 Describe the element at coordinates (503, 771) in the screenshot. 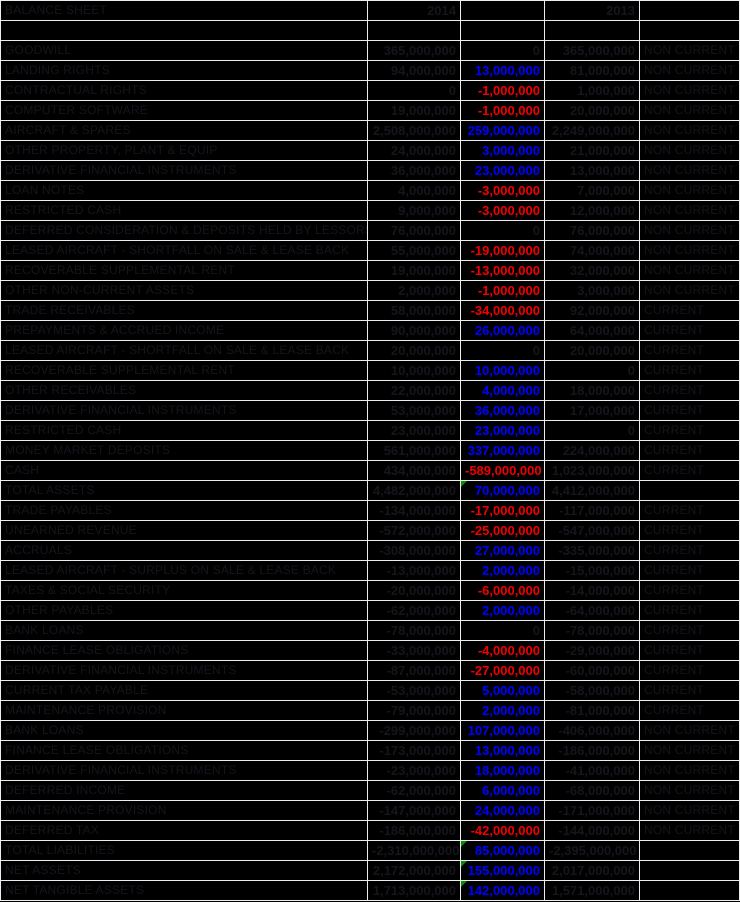

I see `value-change-cell: 18,000,000` at that location.